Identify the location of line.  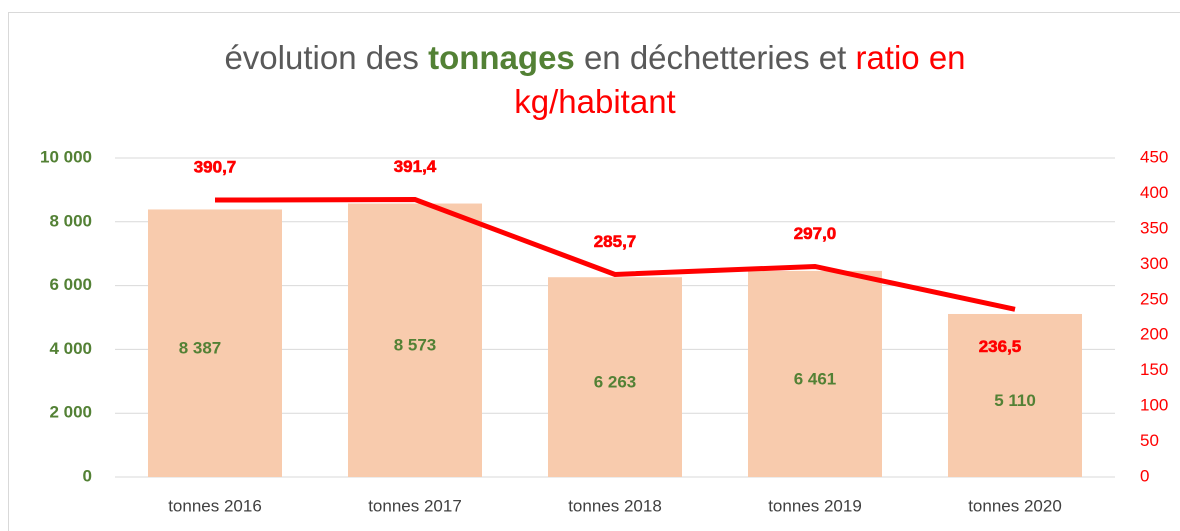
(615, 254).